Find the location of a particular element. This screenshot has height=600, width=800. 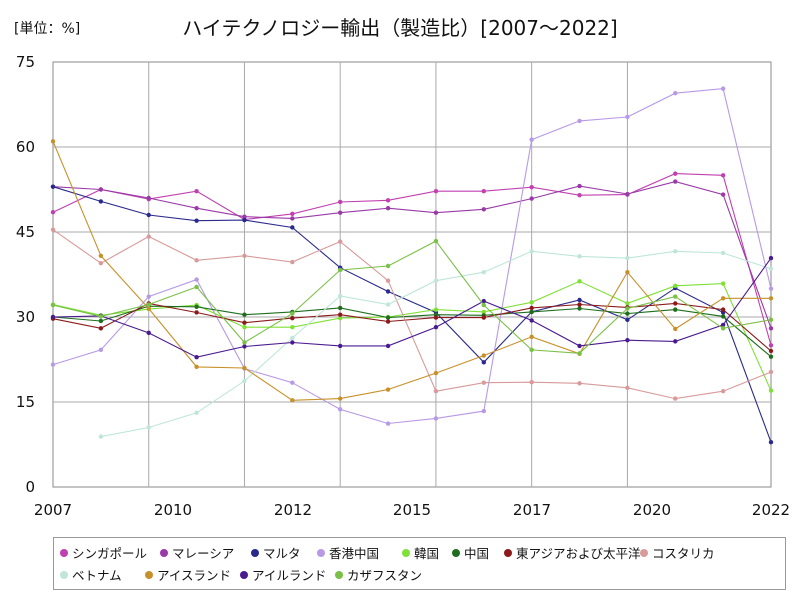

x-tick-label: 2020 is located at coordinates (652, 510).